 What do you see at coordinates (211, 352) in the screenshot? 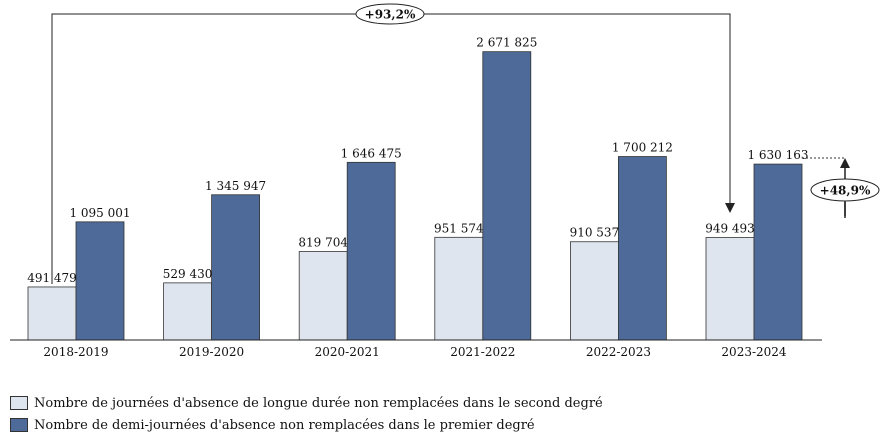
I see `x-tick-2019-2020: 2019-2020` at bounding box center [211, 352].